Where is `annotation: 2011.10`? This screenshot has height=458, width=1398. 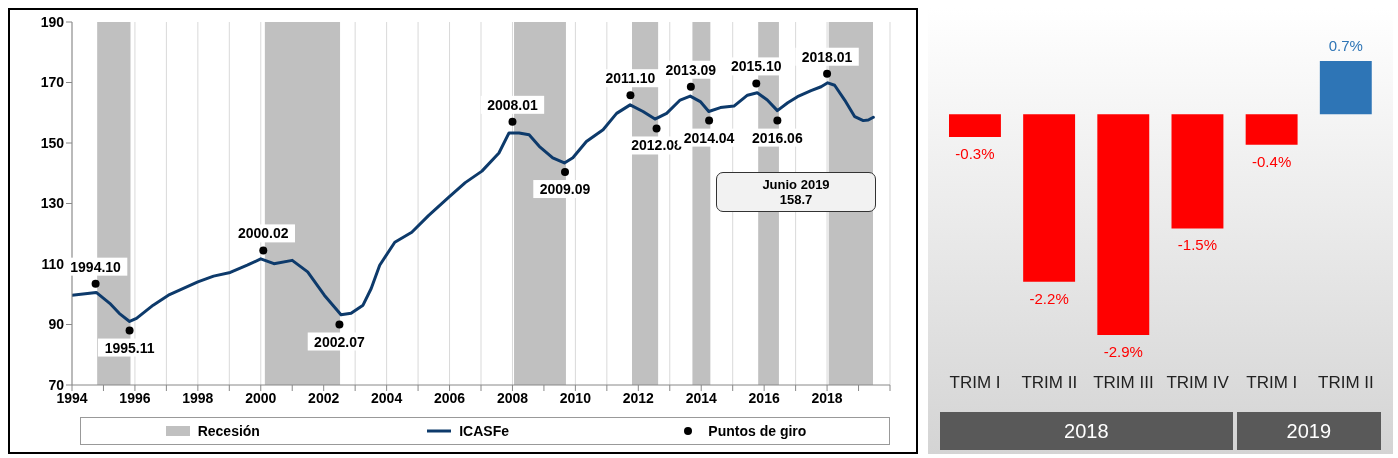 annotation: 2011.10 is located at coordinates (630, 78).